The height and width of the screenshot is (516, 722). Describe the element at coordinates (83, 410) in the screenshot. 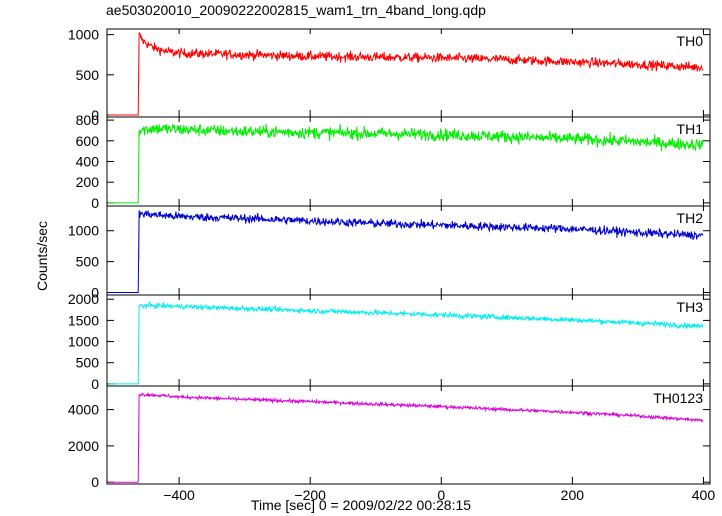

I see `y-tick-label-th0123: 4000` at that location.